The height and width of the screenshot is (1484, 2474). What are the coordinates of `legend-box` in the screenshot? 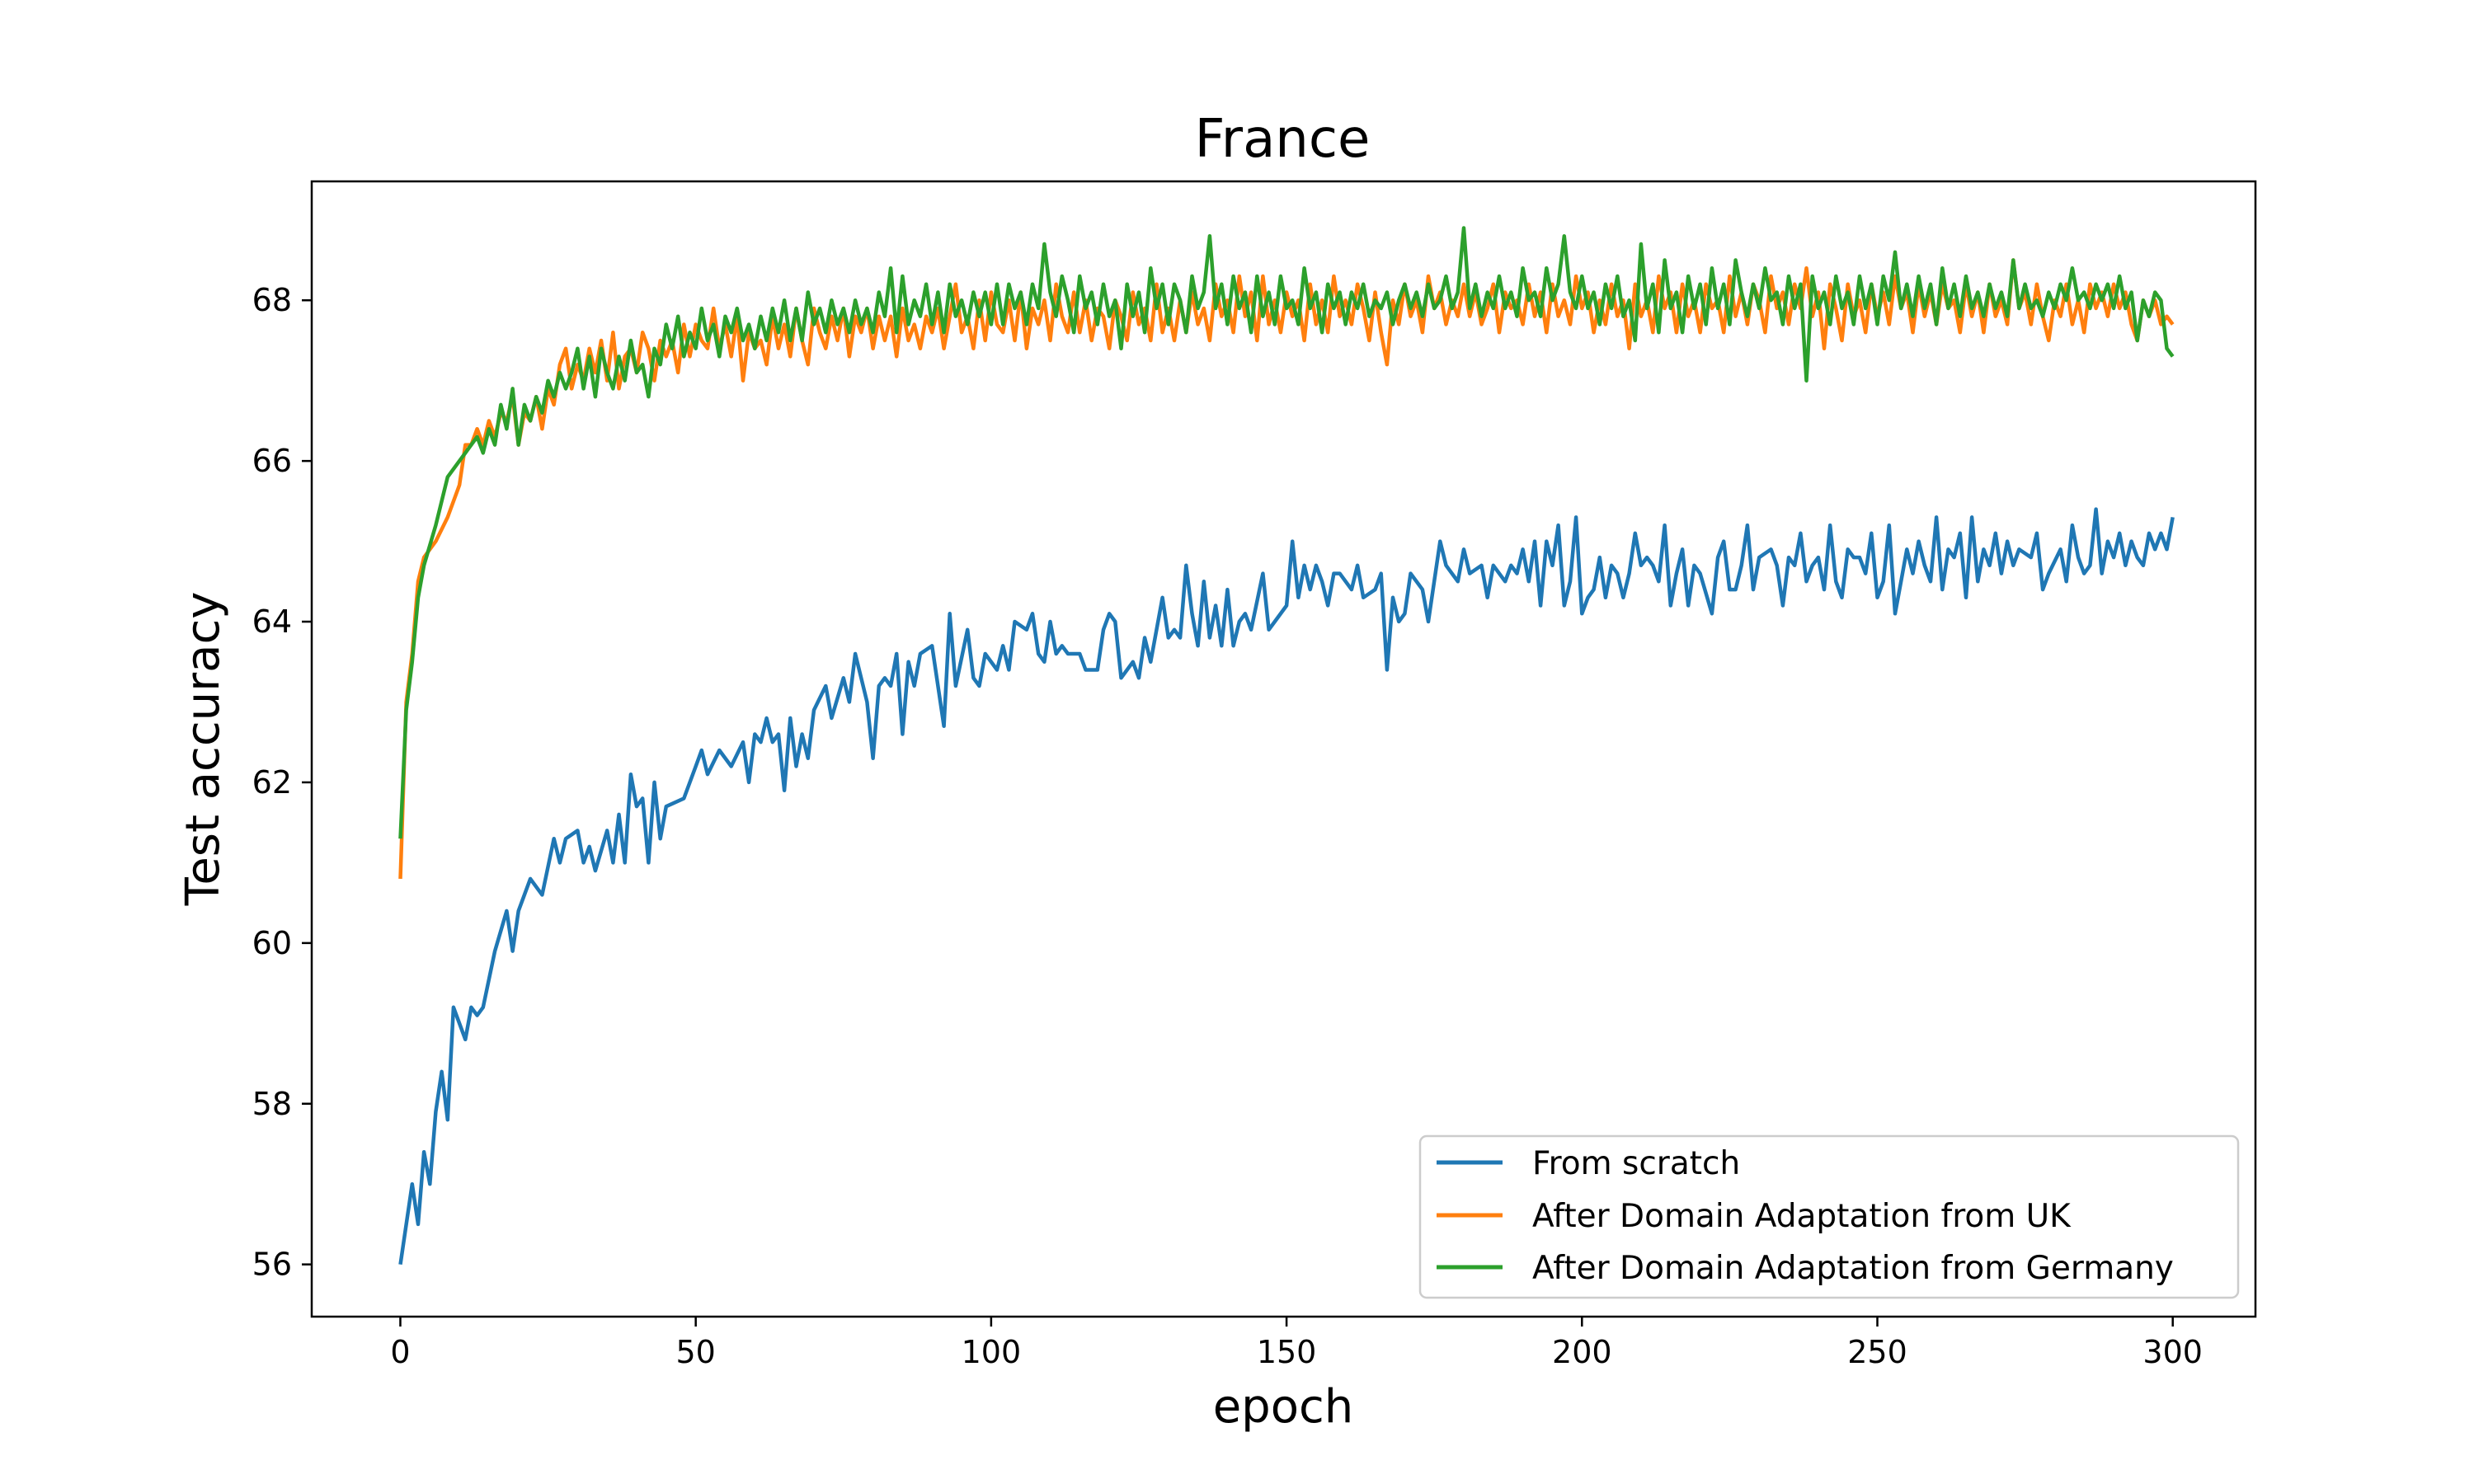 It's located at (1829, 1216).